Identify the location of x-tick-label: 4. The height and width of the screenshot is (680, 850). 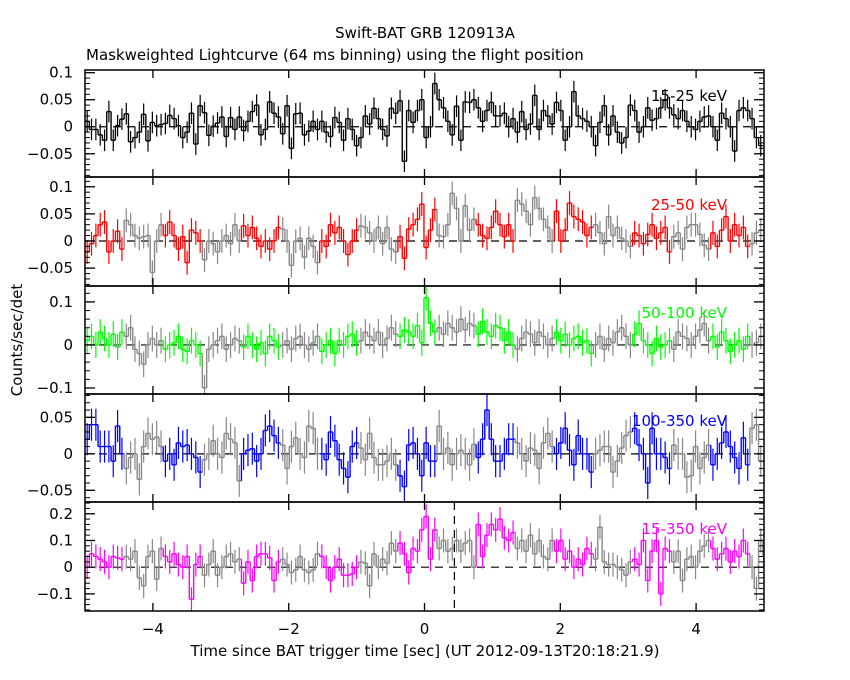
(696, 629).